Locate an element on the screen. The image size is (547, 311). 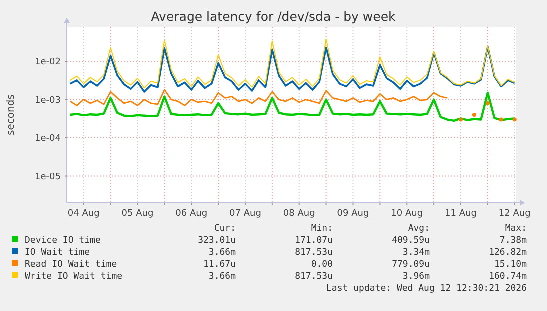
chart-title: Average latency for /dev/sda - by week is located at coordinates (274, 16).